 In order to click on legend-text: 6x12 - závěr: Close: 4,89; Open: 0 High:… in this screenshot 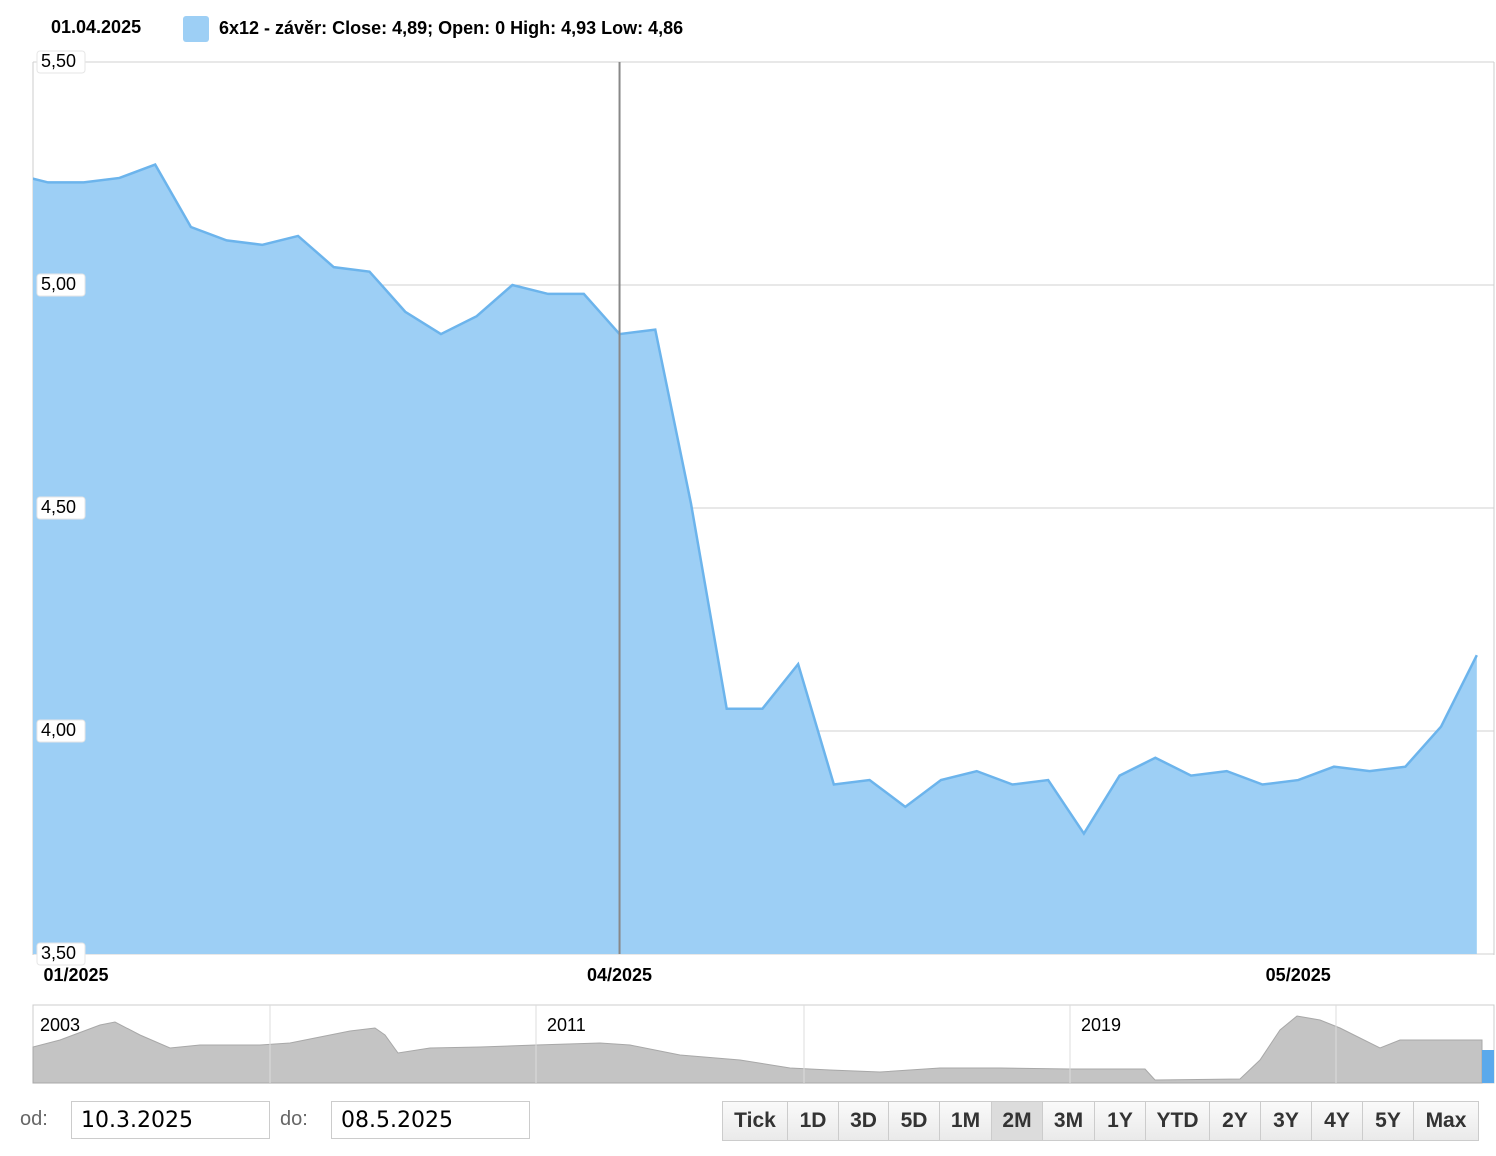, I will do `click(451, 28)`.